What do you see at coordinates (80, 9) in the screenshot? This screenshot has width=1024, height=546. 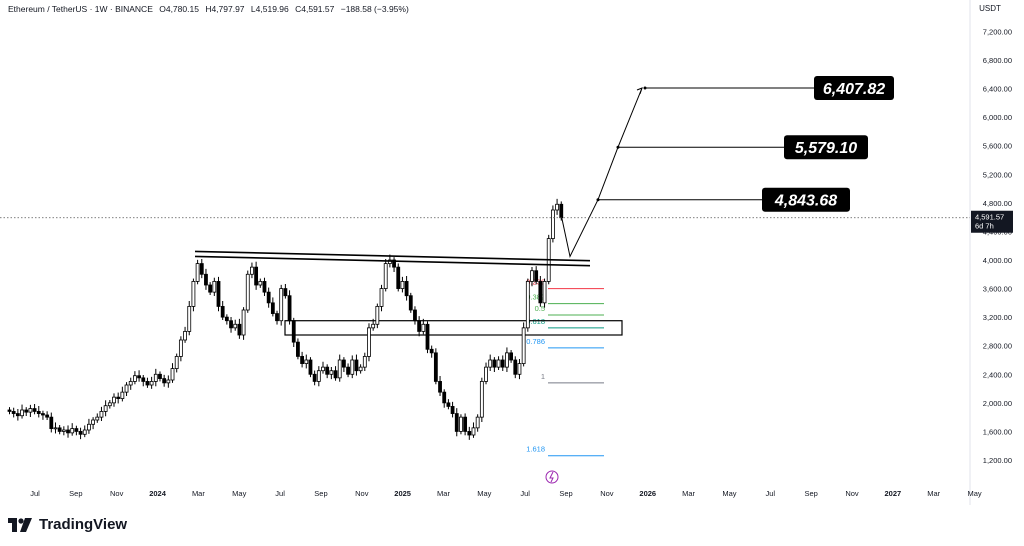 I see `symbol-title: Ethereum / TetherUS · 1W · BINANCE` at bounding box center [80, 9].